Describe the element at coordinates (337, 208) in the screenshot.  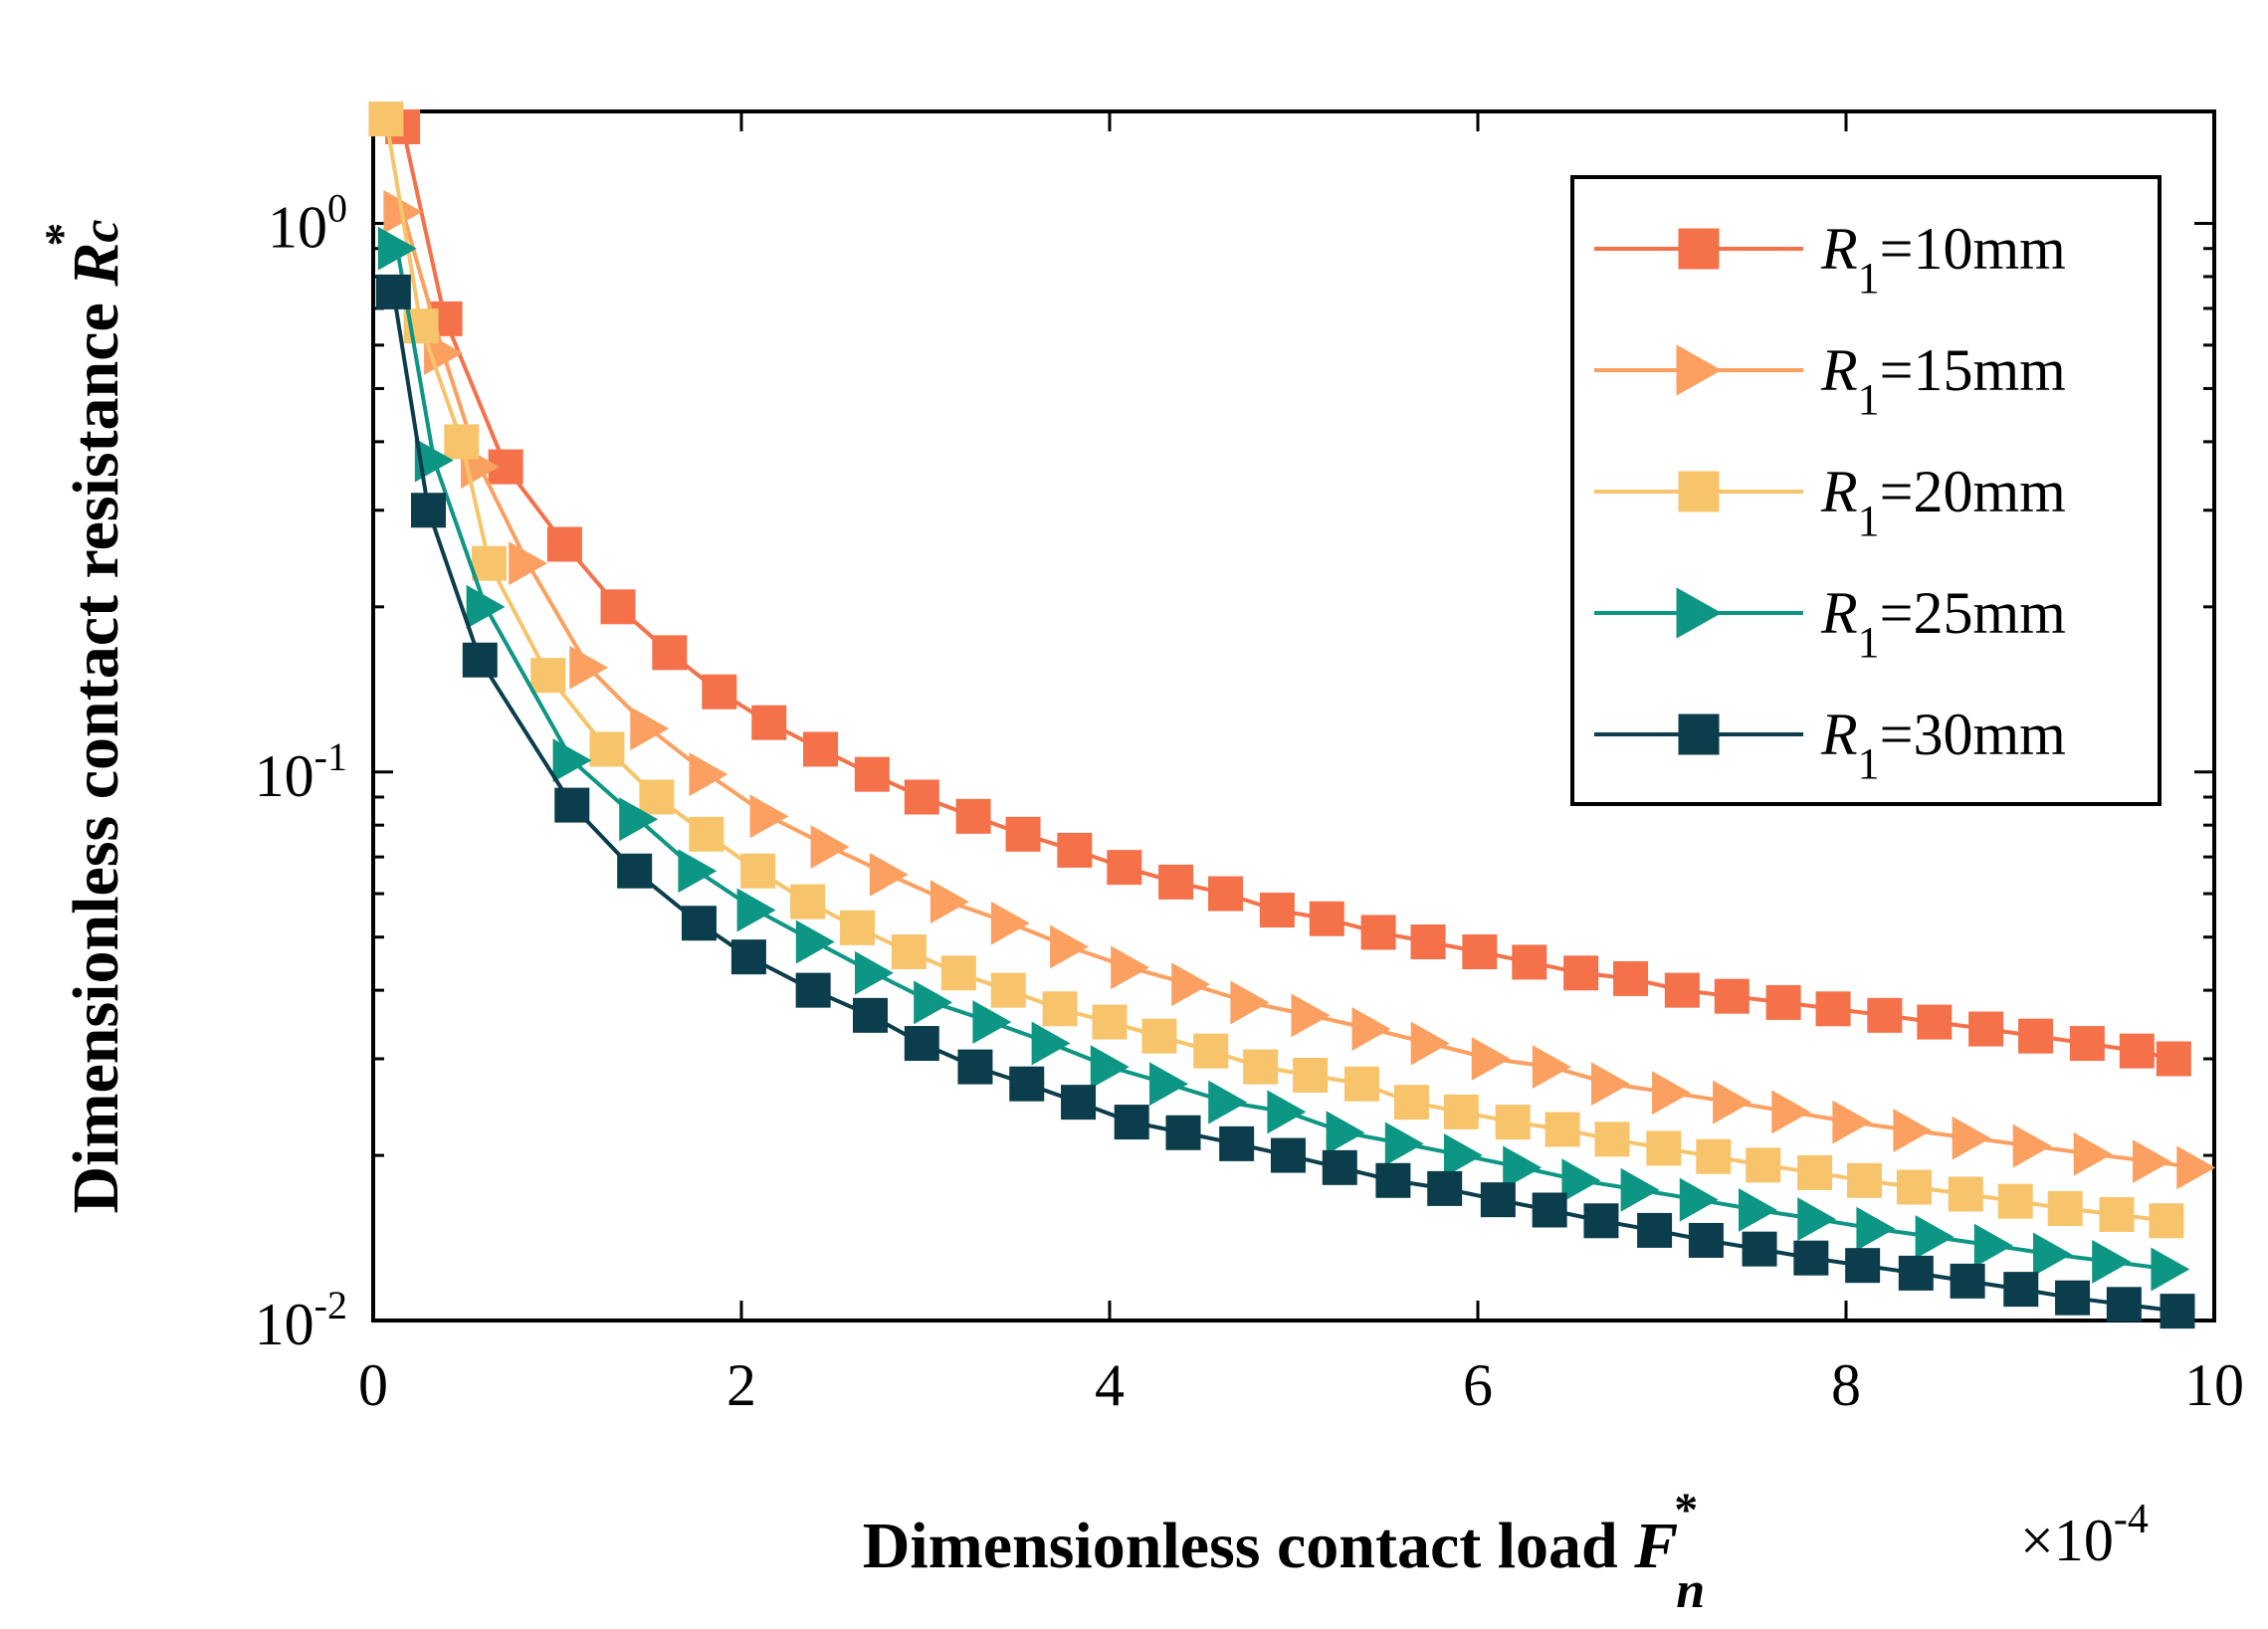
I see `y-tick-exp: 0` at that location.